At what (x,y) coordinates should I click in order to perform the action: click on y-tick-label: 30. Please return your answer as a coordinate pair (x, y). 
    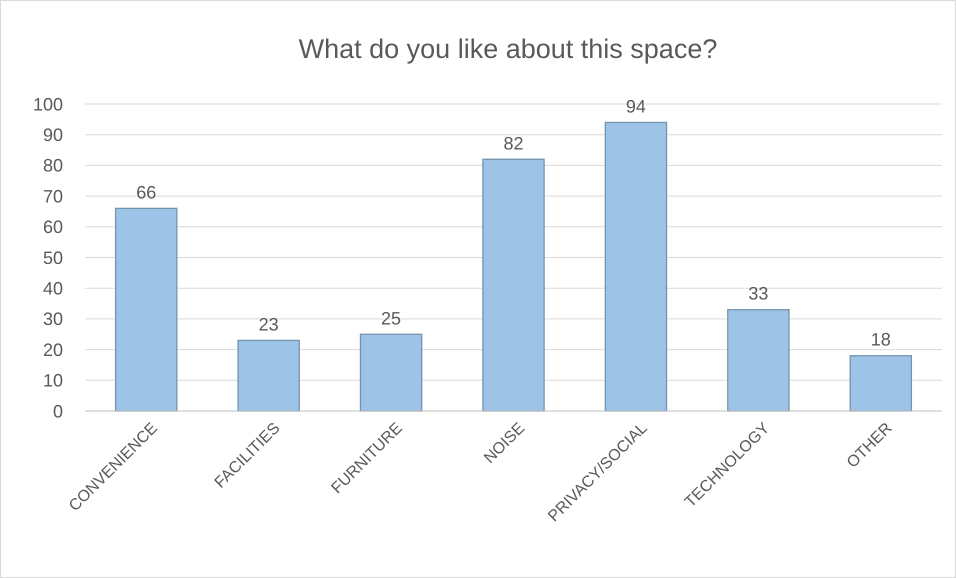
    Looking at the image, I should click on (52, 319).